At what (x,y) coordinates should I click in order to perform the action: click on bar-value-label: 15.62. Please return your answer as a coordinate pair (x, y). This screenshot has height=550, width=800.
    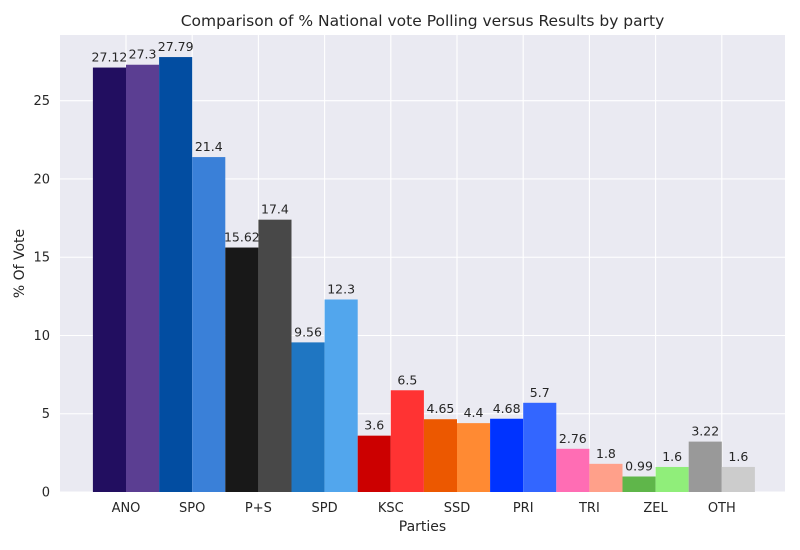
    Looking at the image, I should click on (242, 237).